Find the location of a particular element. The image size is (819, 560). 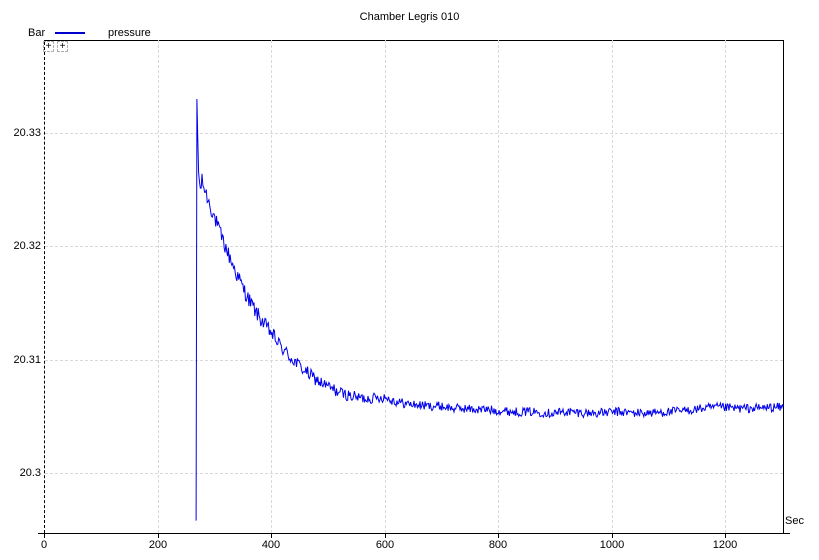

plot-border-top is located at coordinates (414, 40).